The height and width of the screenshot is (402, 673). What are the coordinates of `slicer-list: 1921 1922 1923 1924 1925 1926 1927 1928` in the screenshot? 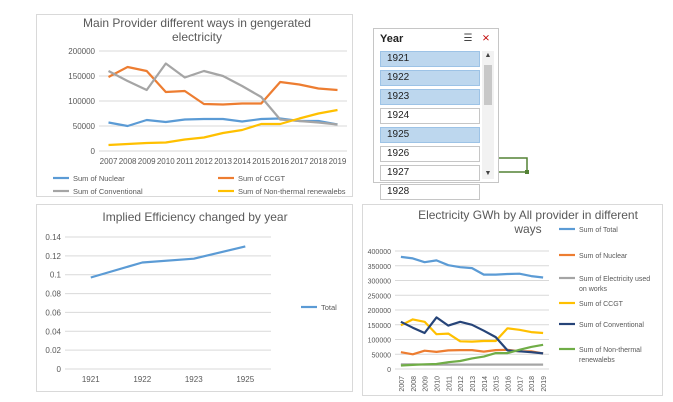 It's located at (430, 127).